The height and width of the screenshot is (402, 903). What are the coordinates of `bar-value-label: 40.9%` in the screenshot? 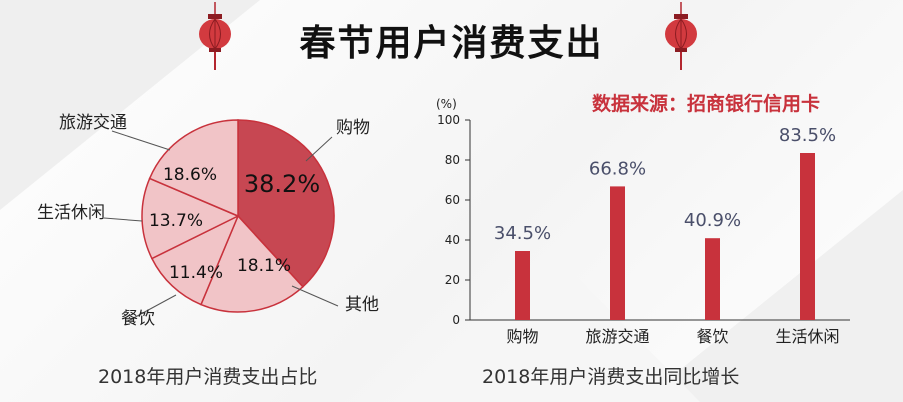 It's located at (712, 220).